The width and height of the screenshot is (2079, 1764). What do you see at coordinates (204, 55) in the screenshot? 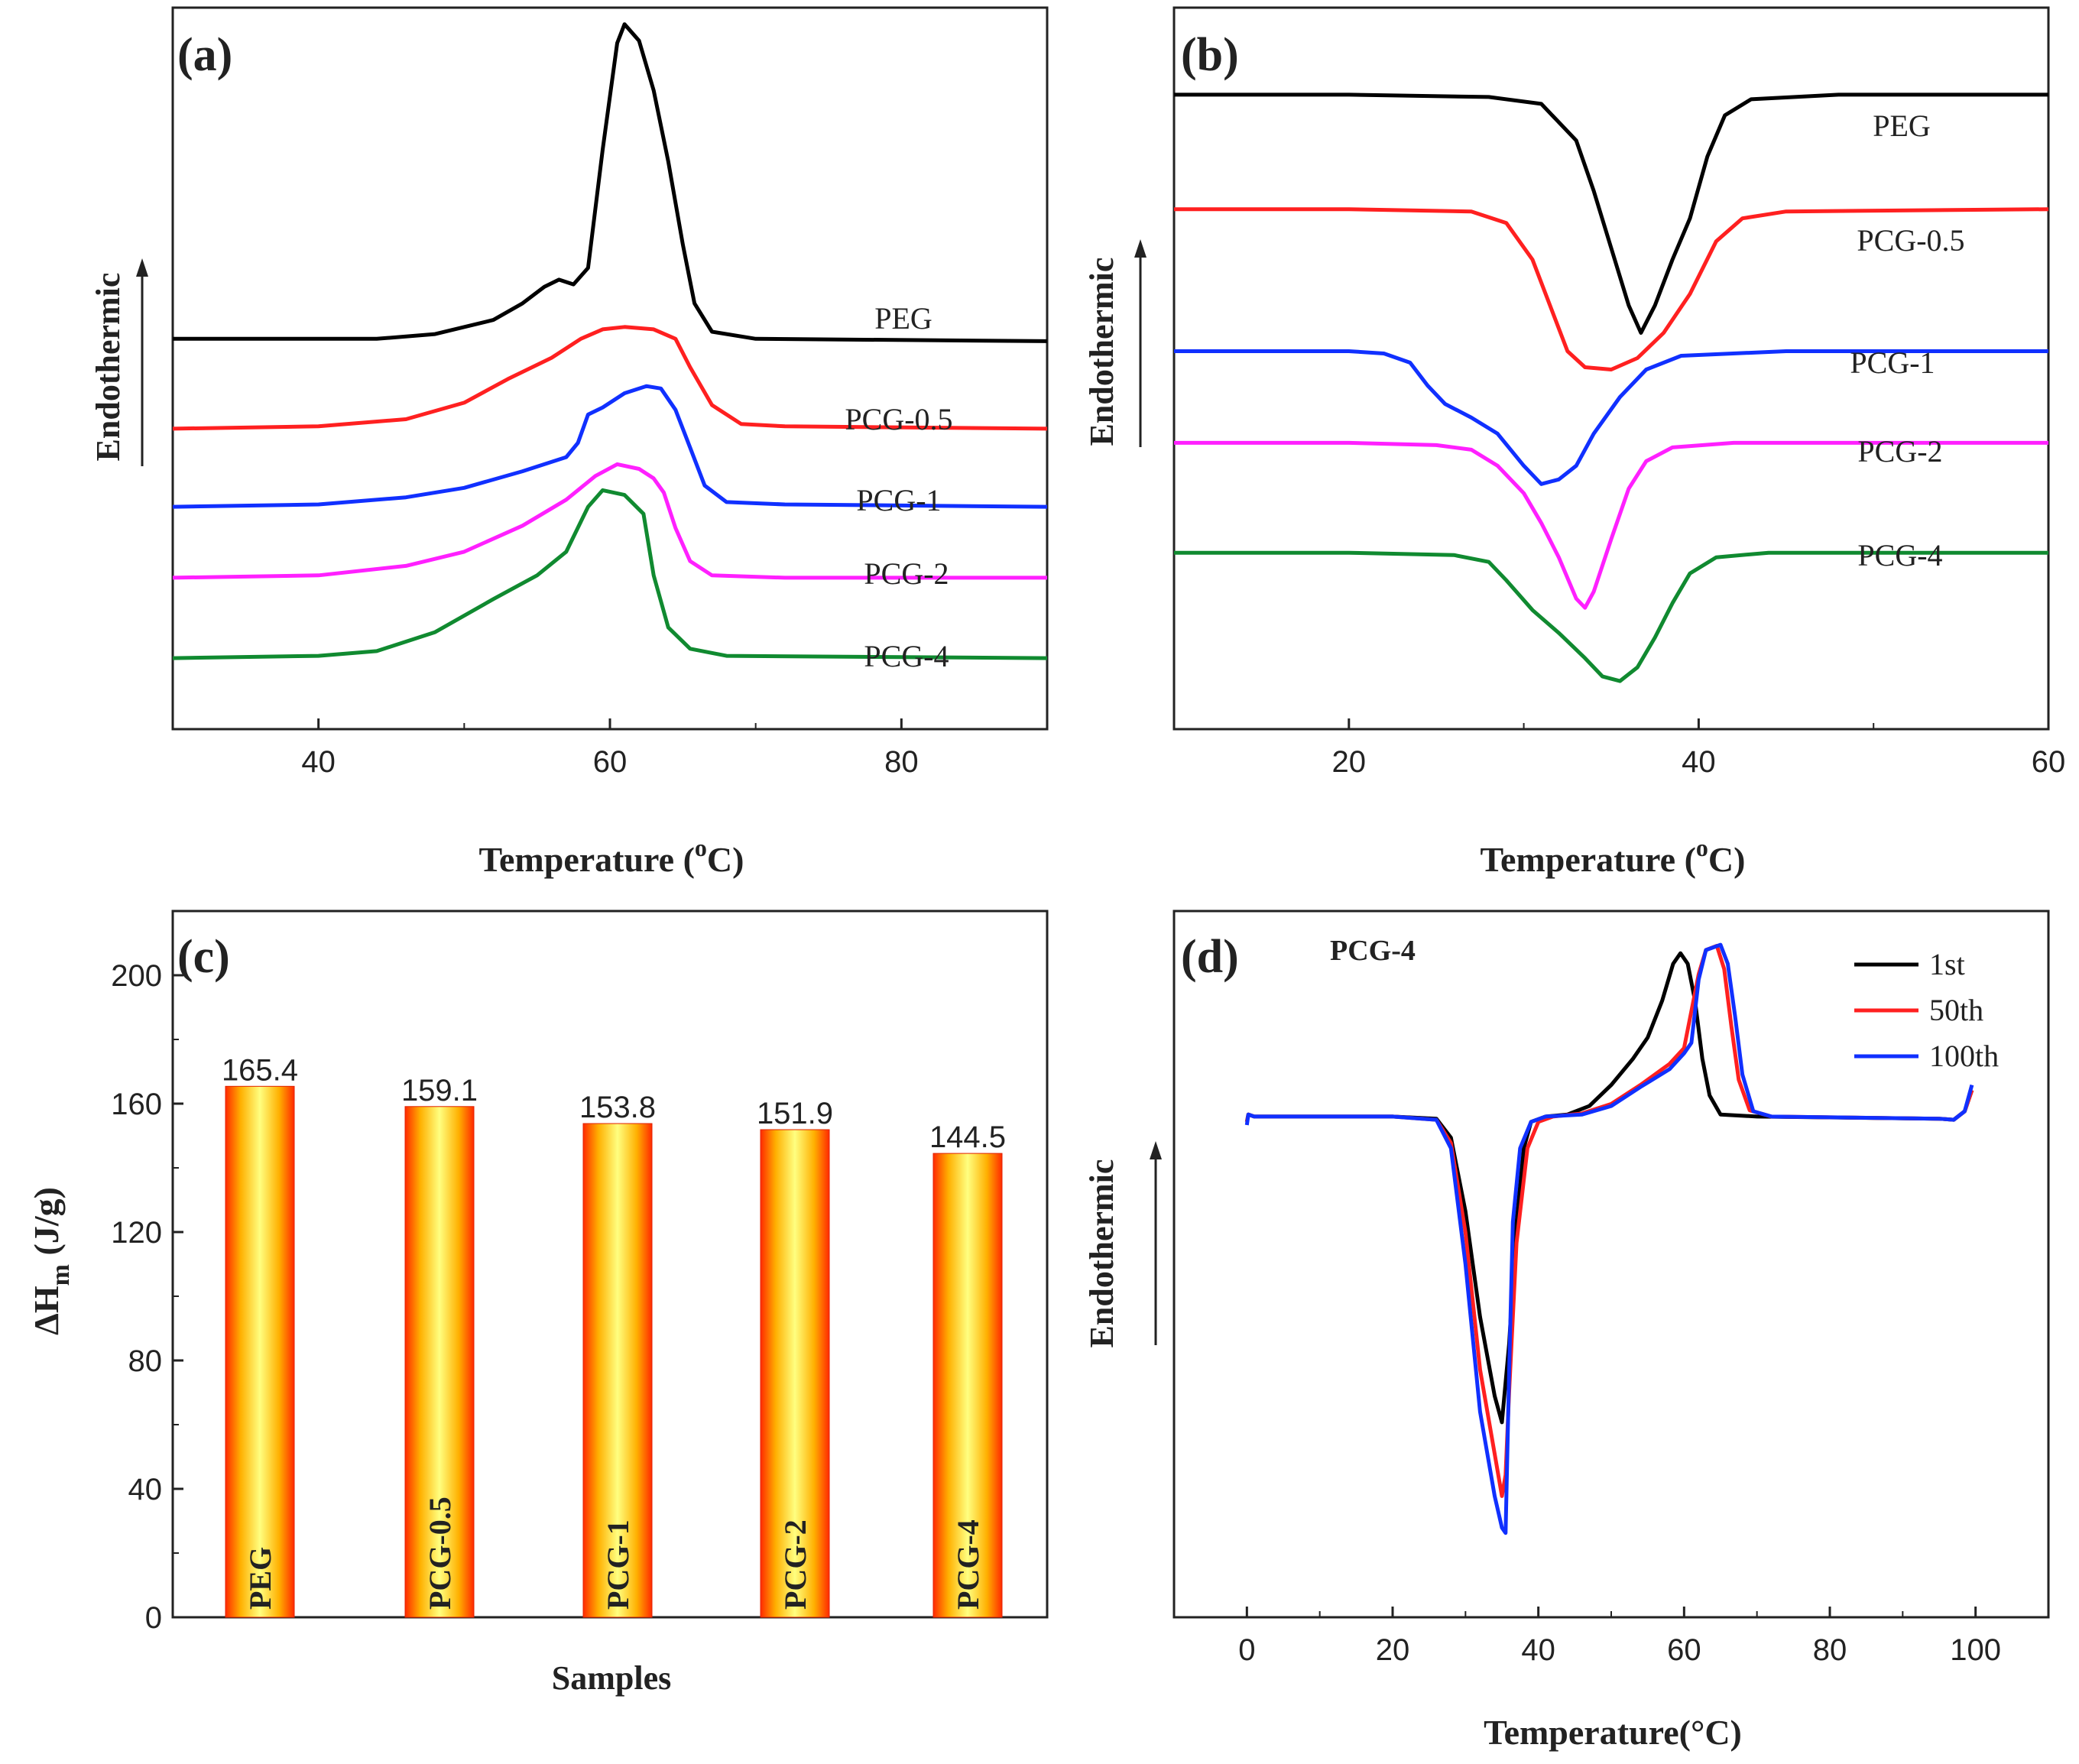
I see `panel-a-label: (a)` at bounding box center [204, 55].